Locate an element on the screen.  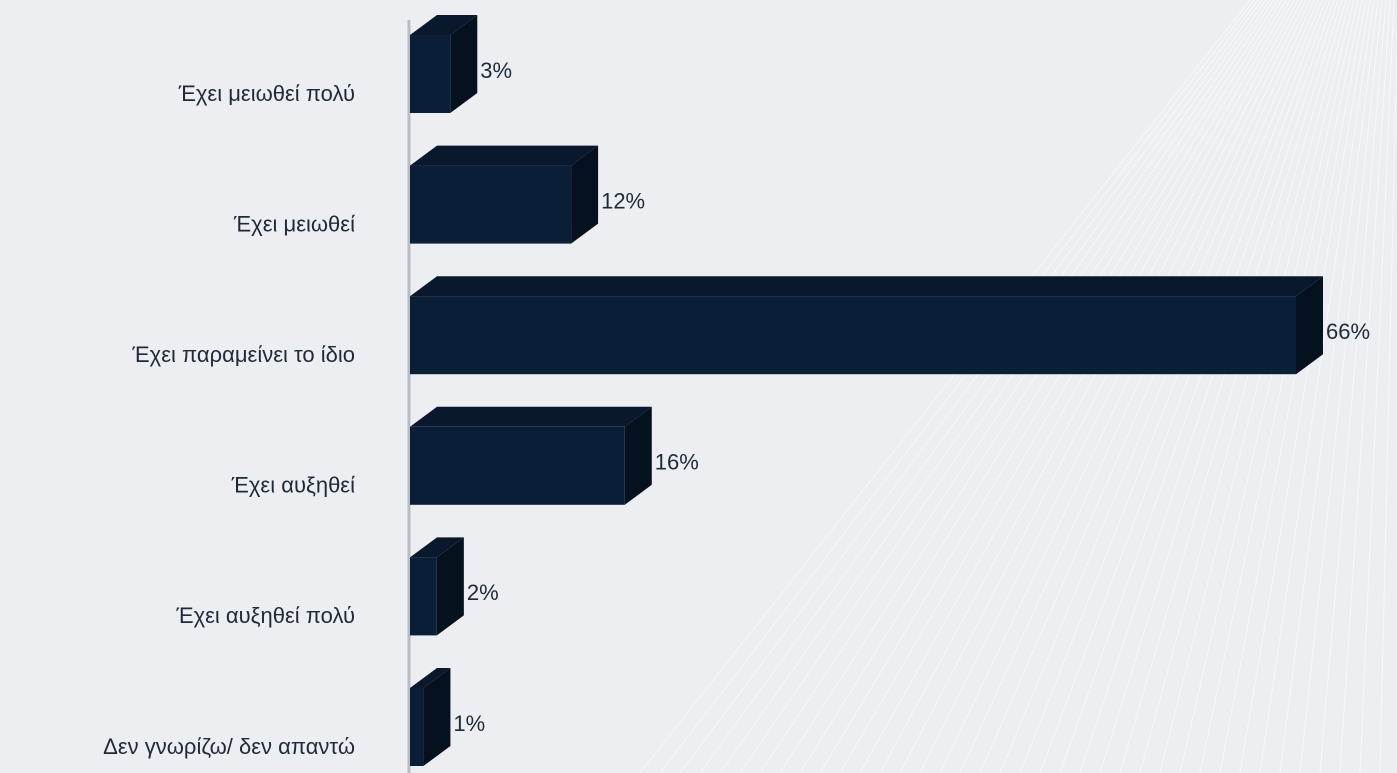
category-label: Έχει παραμείνει το ίδιο is located at coordinates (243, 354).